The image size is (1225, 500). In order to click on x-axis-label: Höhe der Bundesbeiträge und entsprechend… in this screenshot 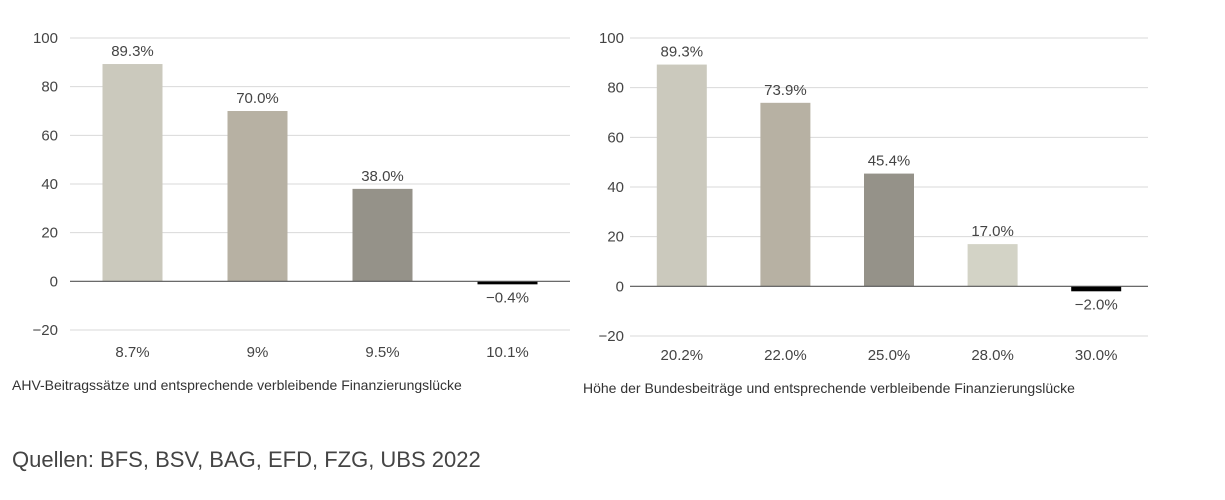, I will do `click(829, 388)`.